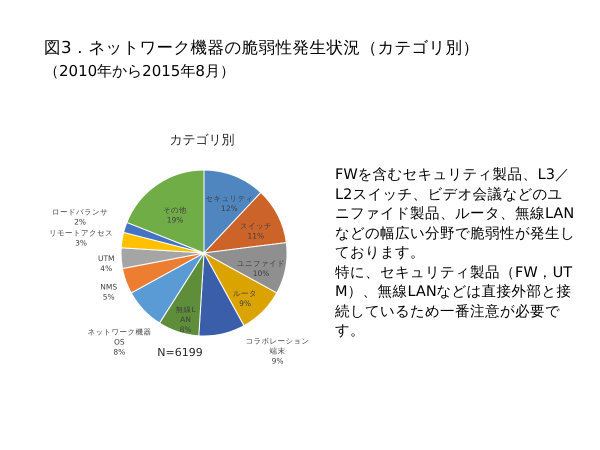 The height and width of the screenshot is (450, 600). Describe the element at coordinates (455, 214) in the screenshot. I see `text: FWを含むセキュリティ製品、L3／L2スイッチ、ビデオ会議などのユニファイド製品、ルータ、無線LANなどの幅広い分野で脆弱性が発生しております。` at that location.